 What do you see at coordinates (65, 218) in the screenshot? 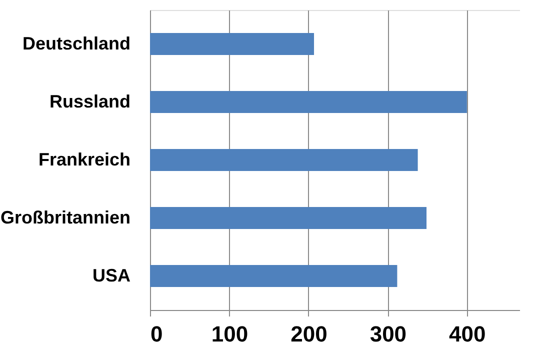
I see `y-tick-label: Großbritannien` at bounding box center [65, 218].